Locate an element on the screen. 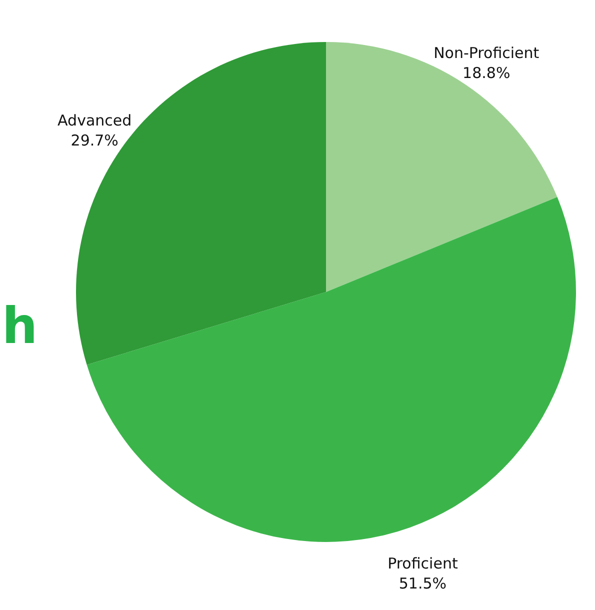 The image size is (595, 610). slice-label: Advanced is located at coordinates (95, 121).